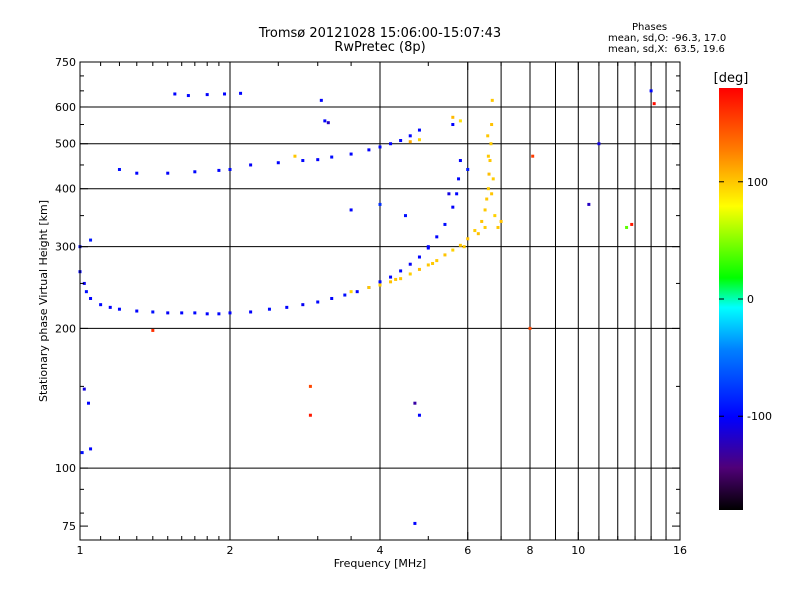  Describe the element at coordinates (757, 182) in the screenshot. I see `colorbar-tick-label: 100` at that location.